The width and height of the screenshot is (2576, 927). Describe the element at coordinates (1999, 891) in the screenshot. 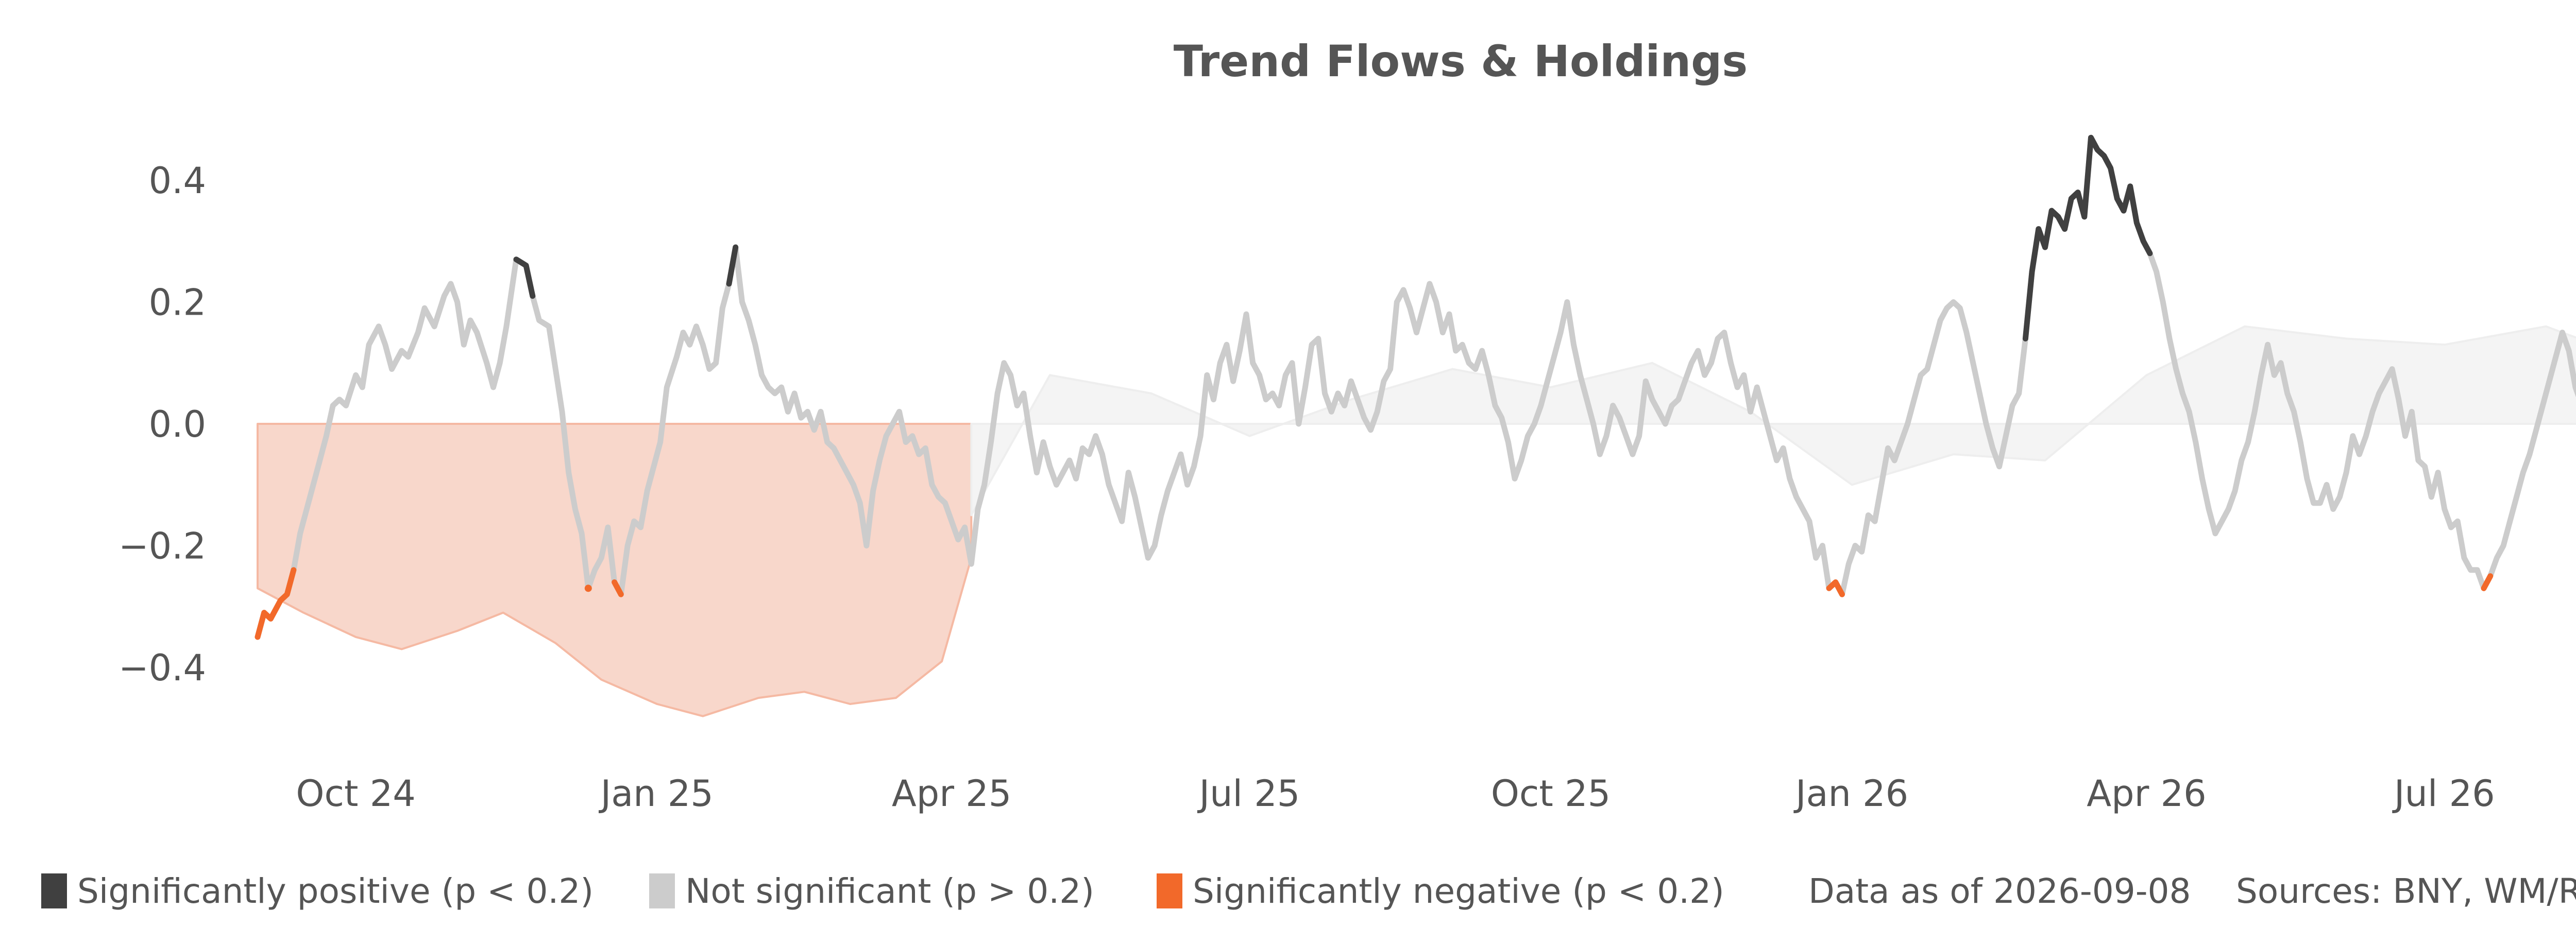

I see `data-as-of: Data as of 2026-09-08` at that location.